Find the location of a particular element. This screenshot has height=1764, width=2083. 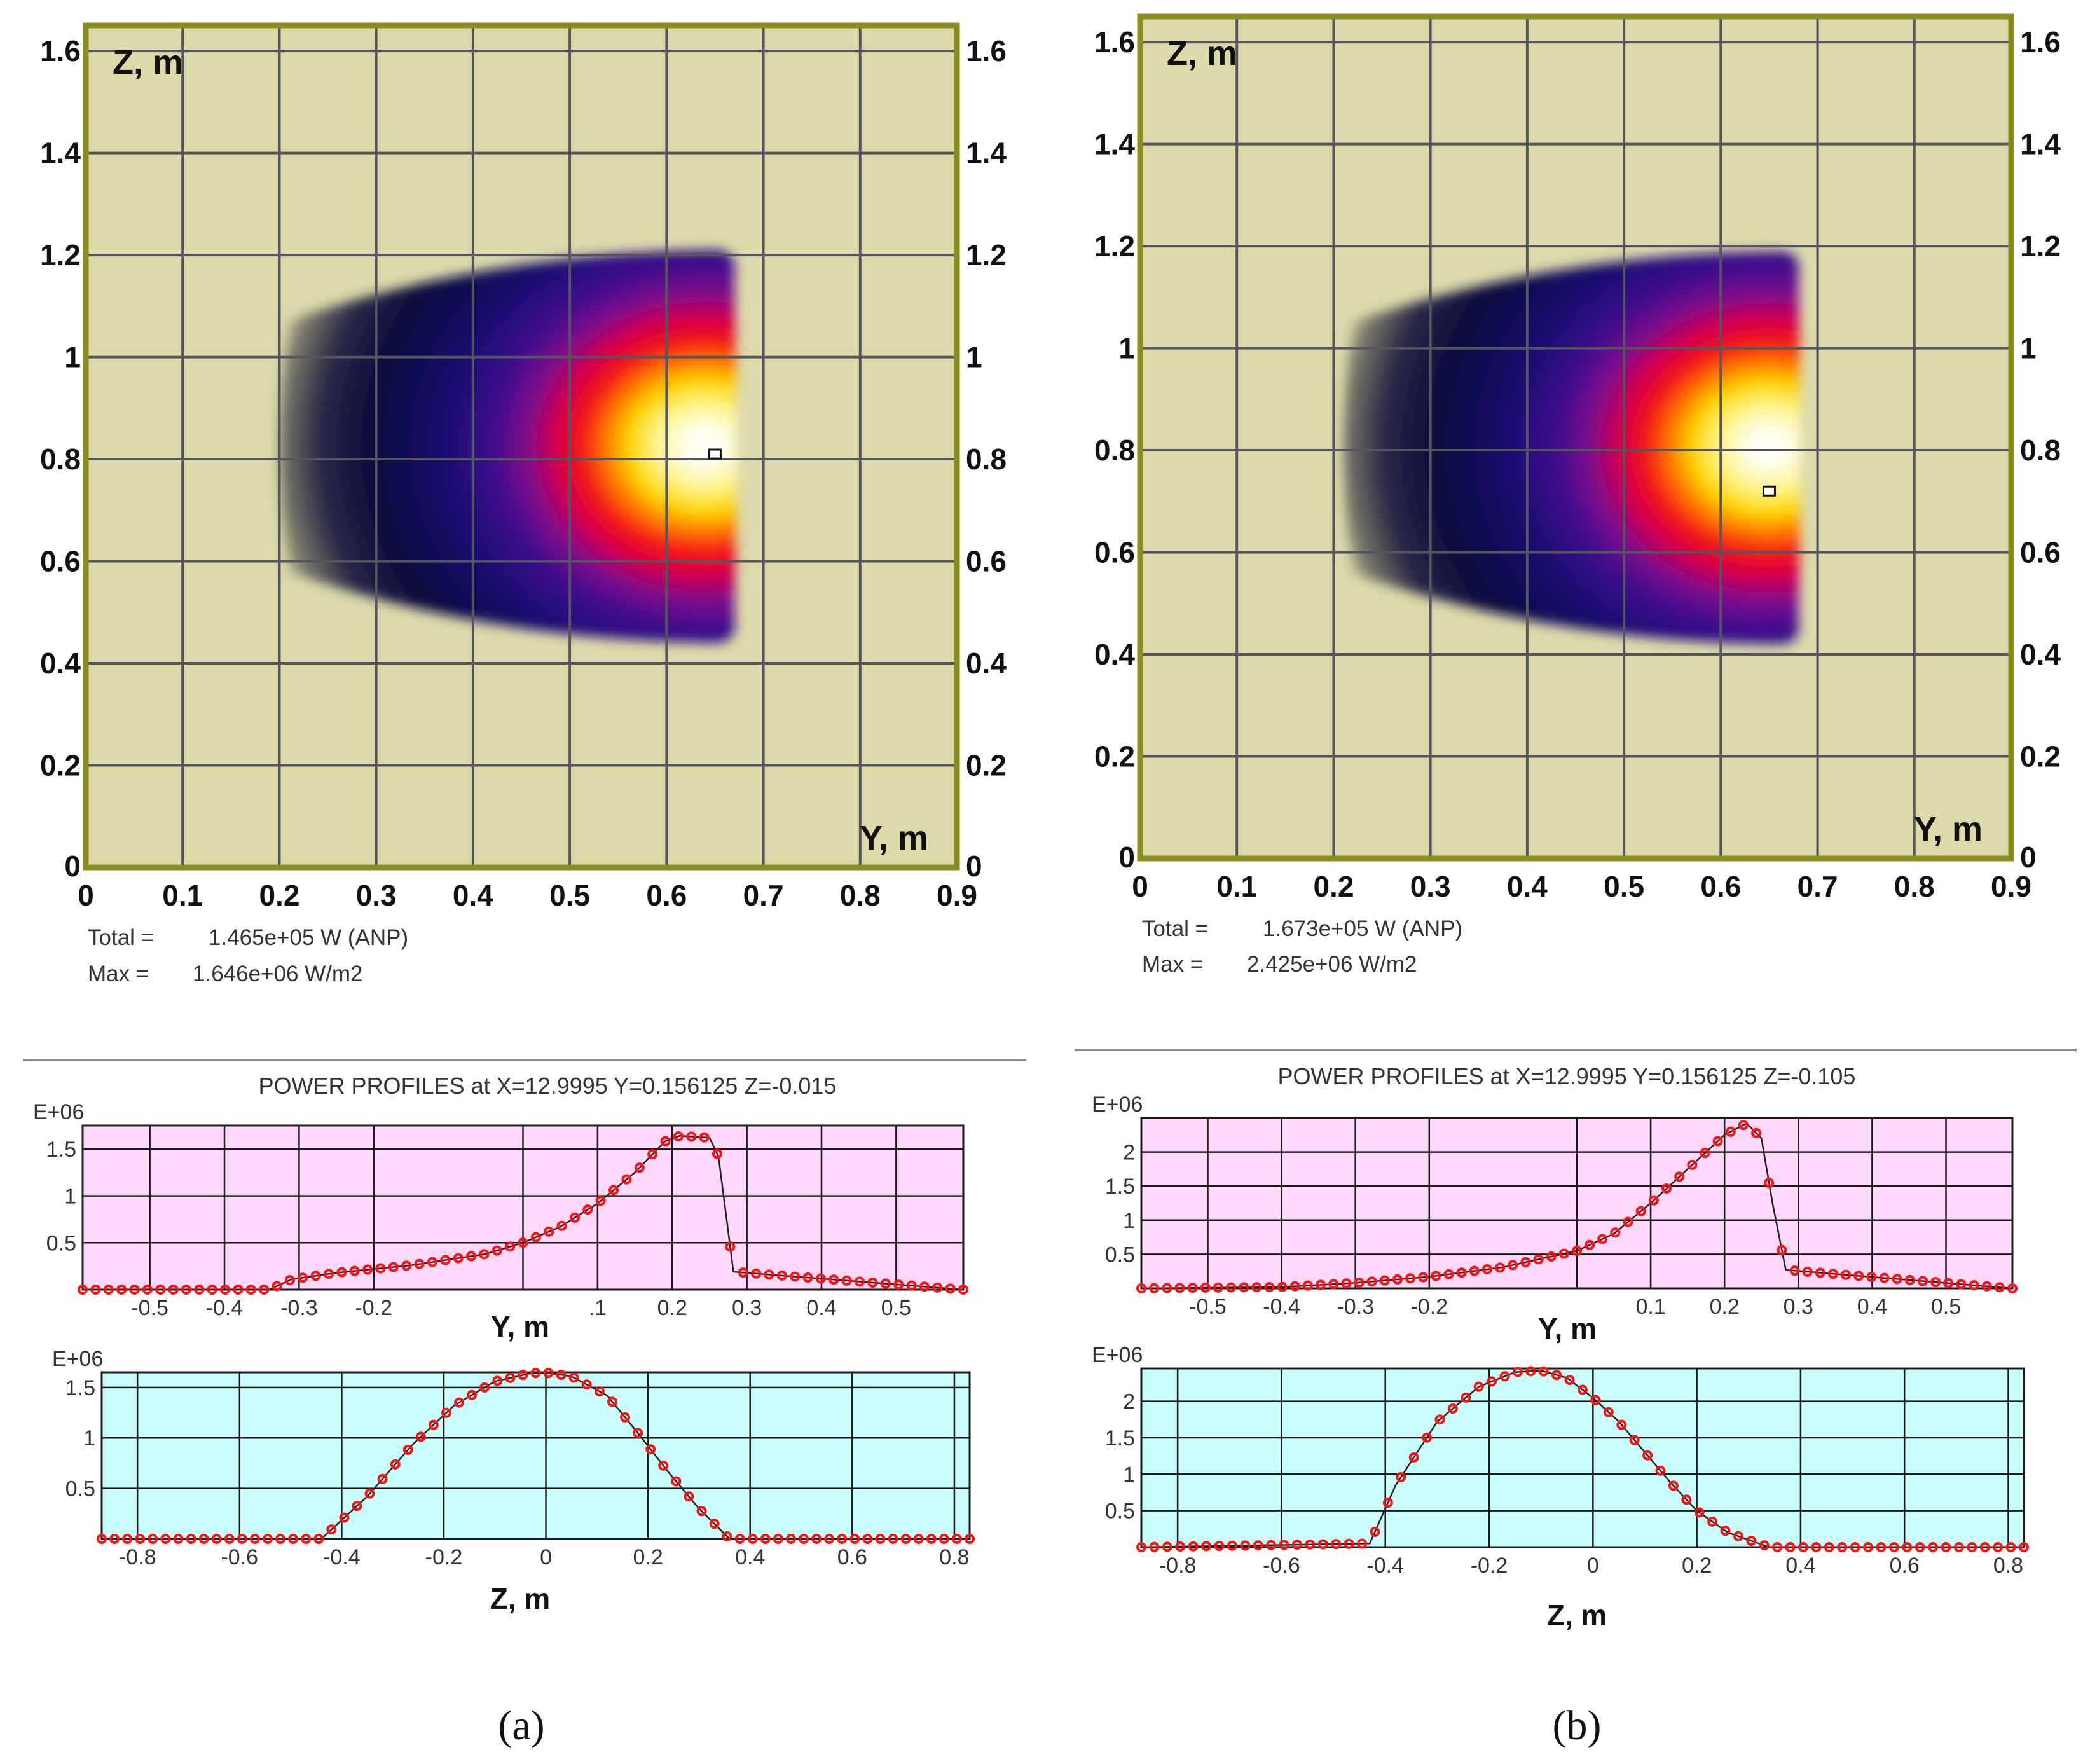

y-tick-label-left: 0 is located at coordinates (72, 866).